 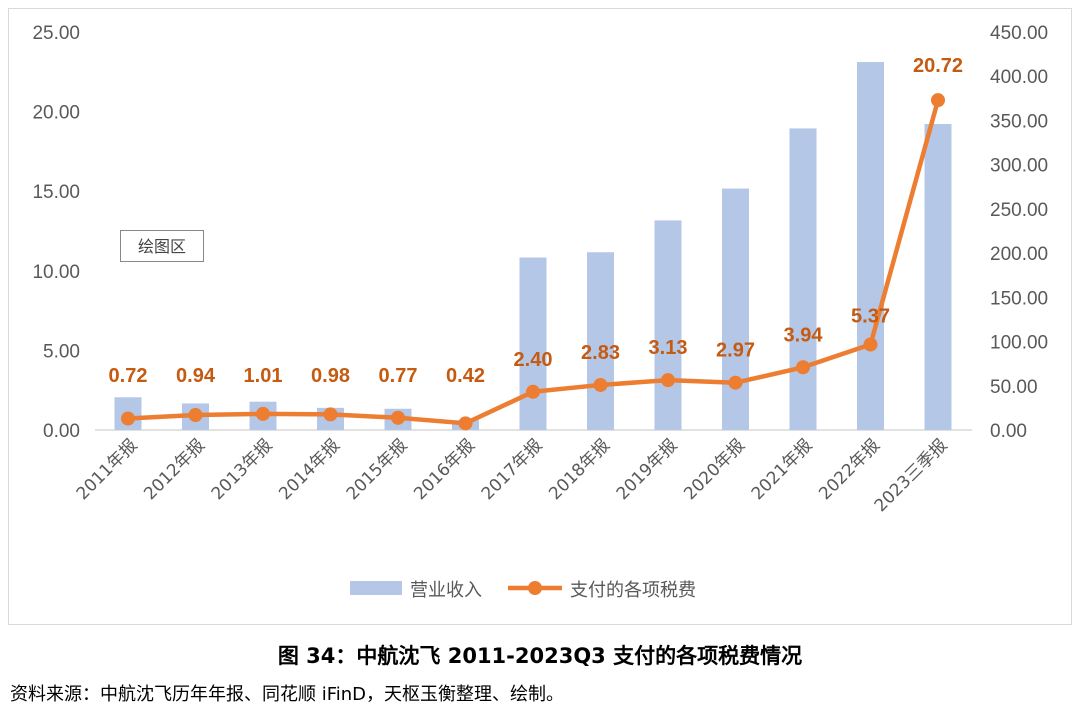 I want to click on x-axis-tick: 2015年报, so click(x=377, y=469).